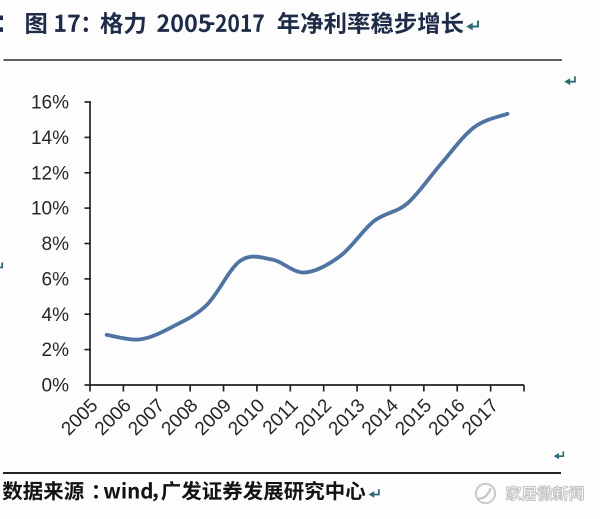  What do you see at coordinates (50, 173) in the screenshot?
I see `svg-text: 12%` at bounding box center [50, 173].